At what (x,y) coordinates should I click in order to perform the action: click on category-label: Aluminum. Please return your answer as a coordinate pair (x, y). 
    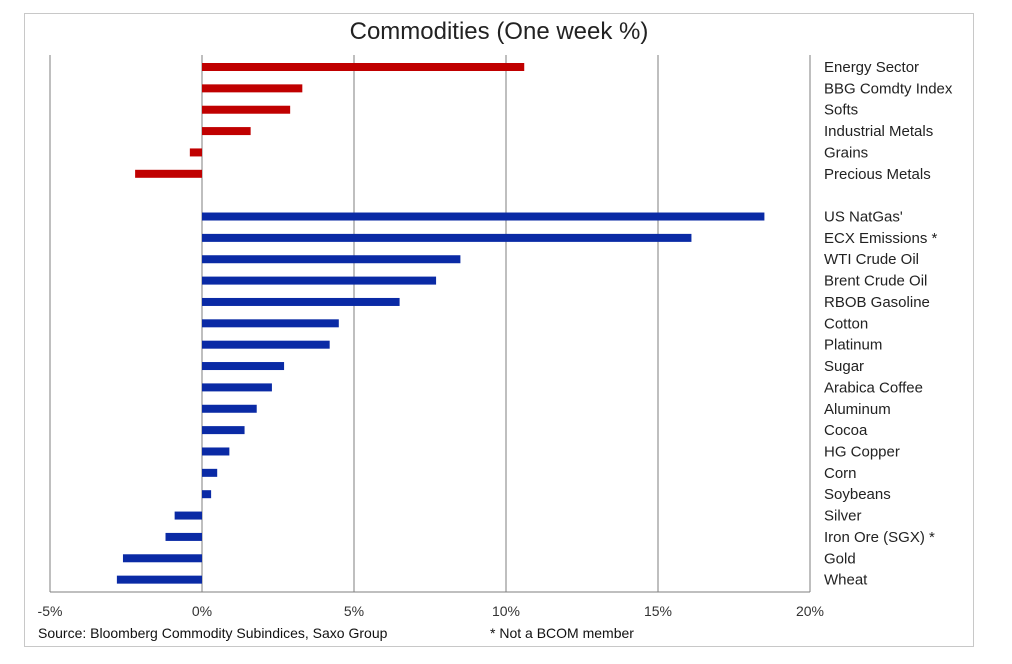
    Looking at the image, I should click on (857, 409).